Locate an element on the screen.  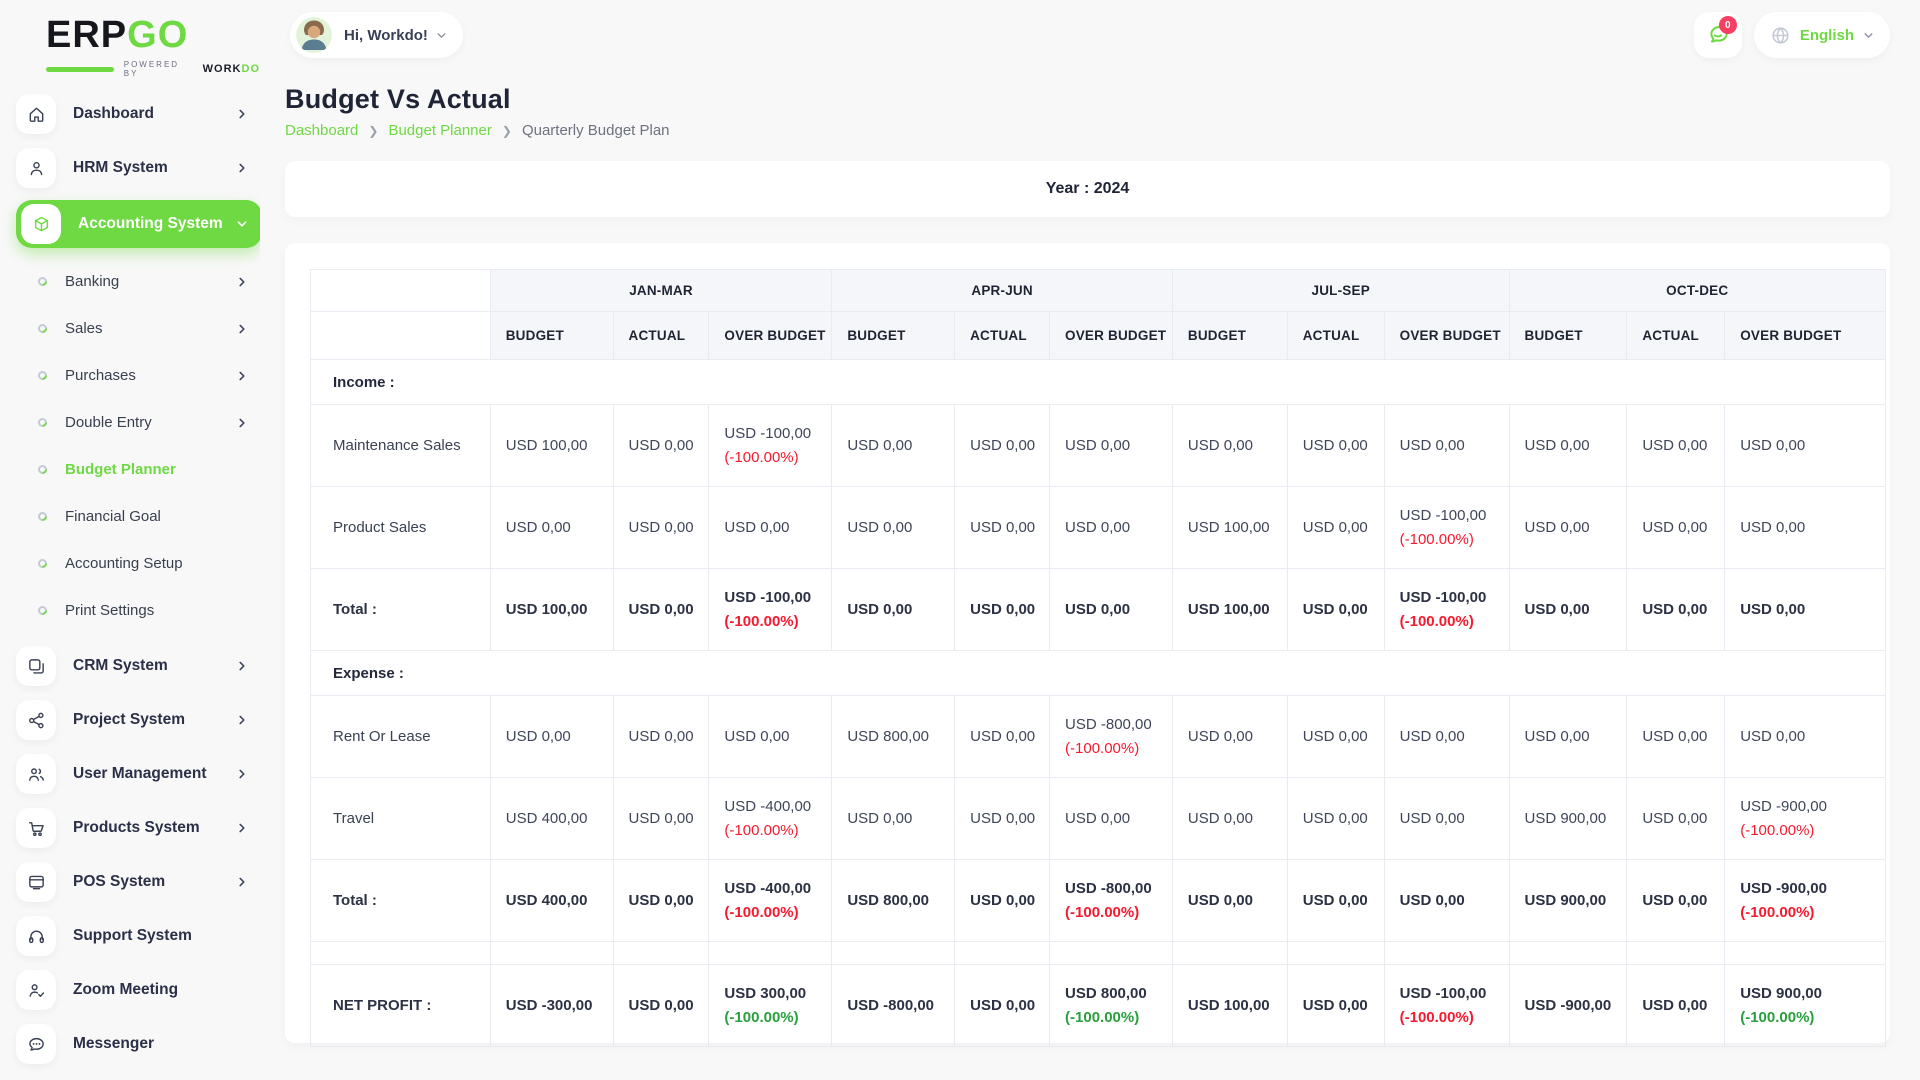
share-nodes-icon is located at coordinates (36, 720).